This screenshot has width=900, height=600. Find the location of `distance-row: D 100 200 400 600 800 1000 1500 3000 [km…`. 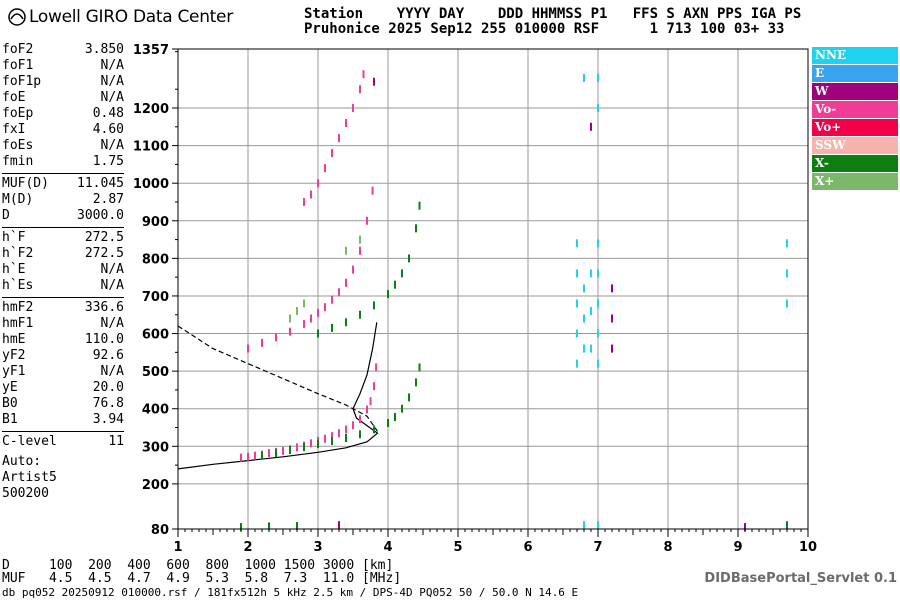

distance-row: D 100 200 400 600 800 1000 1500 3000 [km… is located at coordinates (198, 565).